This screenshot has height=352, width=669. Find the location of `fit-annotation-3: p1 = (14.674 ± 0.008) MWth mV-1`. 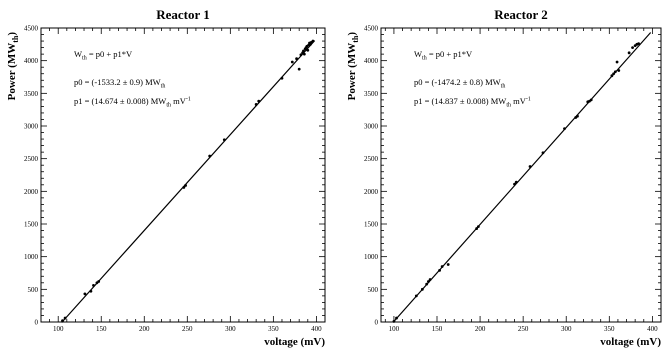

fit-annotation-3: p1 = (14.674 ± 0.008) MWth mV-1 is located at coordinates (132, 102).